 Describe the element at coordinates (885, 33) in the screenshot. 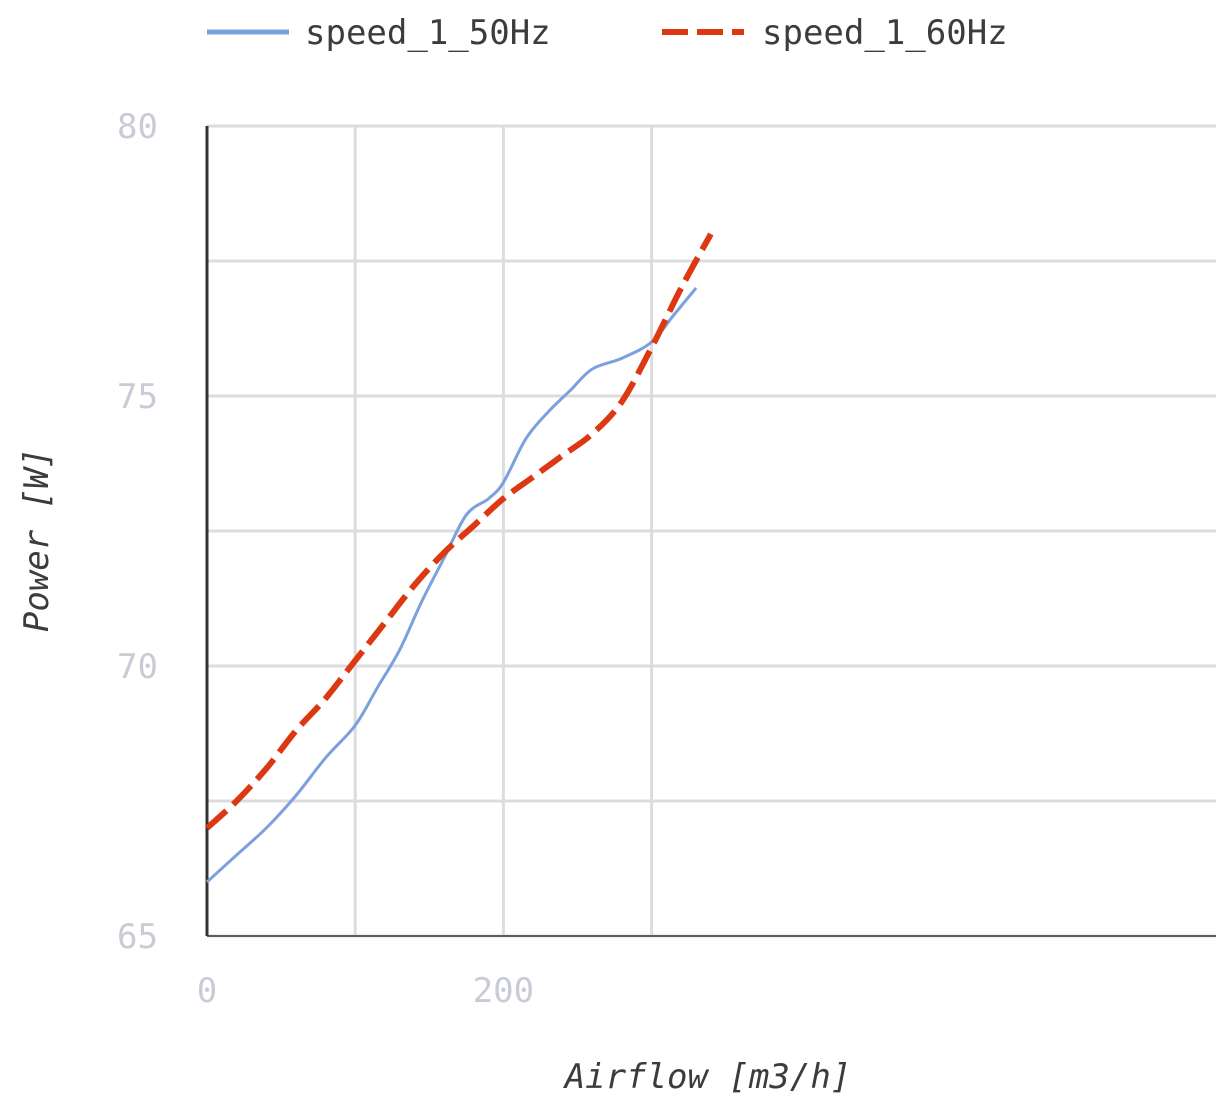

I see `legend-label: speed_1_60Hz` at that location.